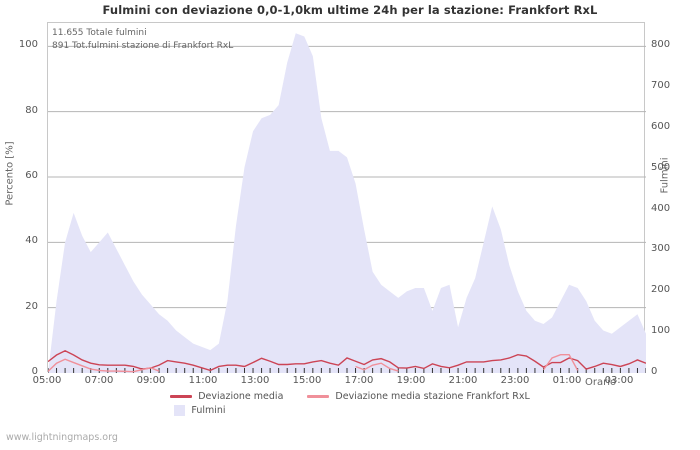 Image resolution: width=700 pixels, height=450 pixels. What do you see at coordinates (28, 45) in the screenshot?
I see `y-tick-left-100: 100` at bounding box center [28, 45].